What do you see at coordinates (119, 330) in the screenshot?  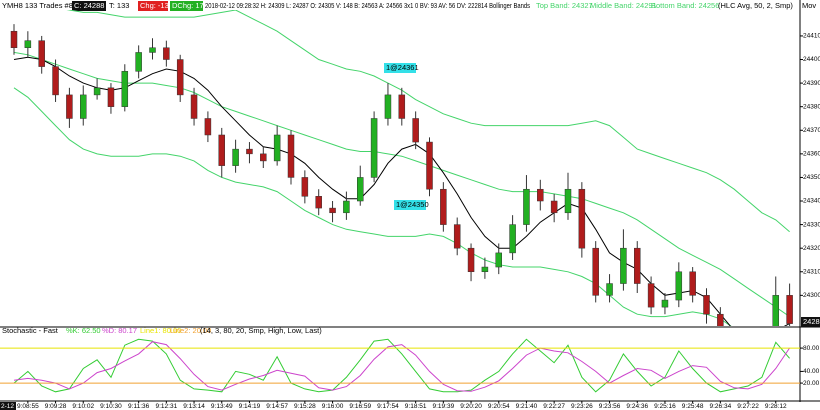 I see `stoch-d: %D: 80.17` at bounding box center [119, 330].